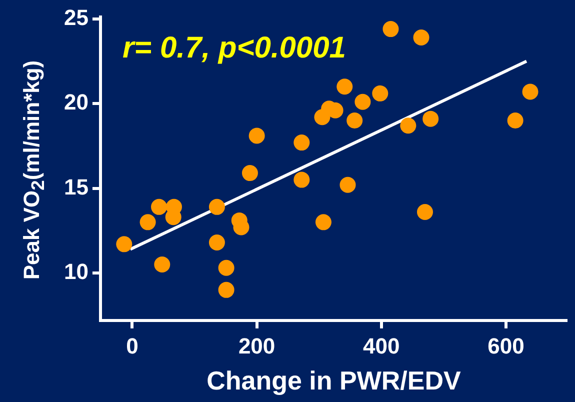 This screenshot has height=402, width=575. I want to click on y-tick-label: 10, so click(76, 271).